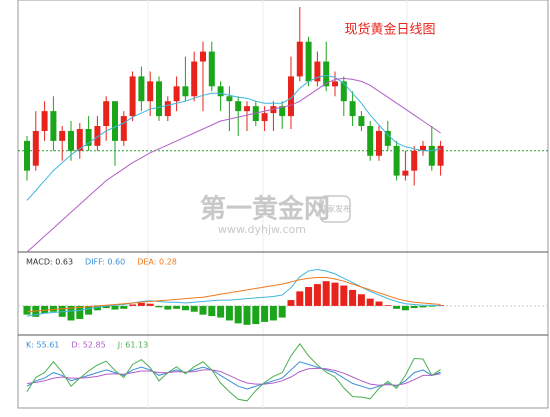 Image resolution: width=550 pixels, height=417 pixels. Describe the element at coordinates (42, 345) in the screenshot. I see `indicator-label: K: 55.61` at that location.